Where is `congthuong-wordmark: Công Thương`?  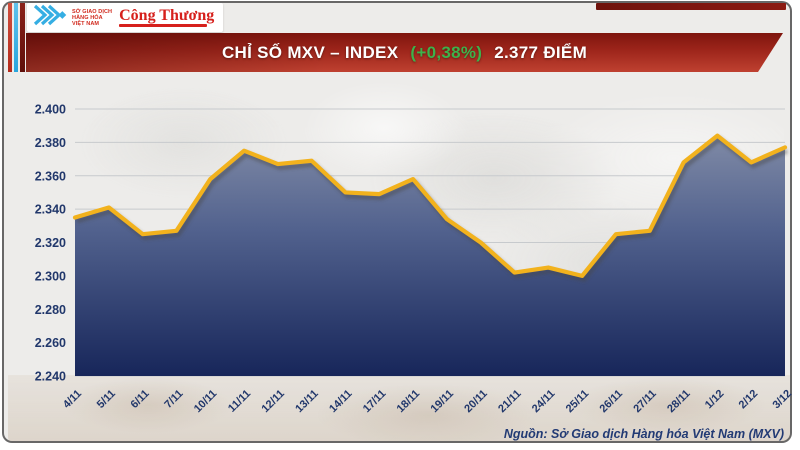 congthuong-wordmark: Công Thương is located at coordinates (167, 16).